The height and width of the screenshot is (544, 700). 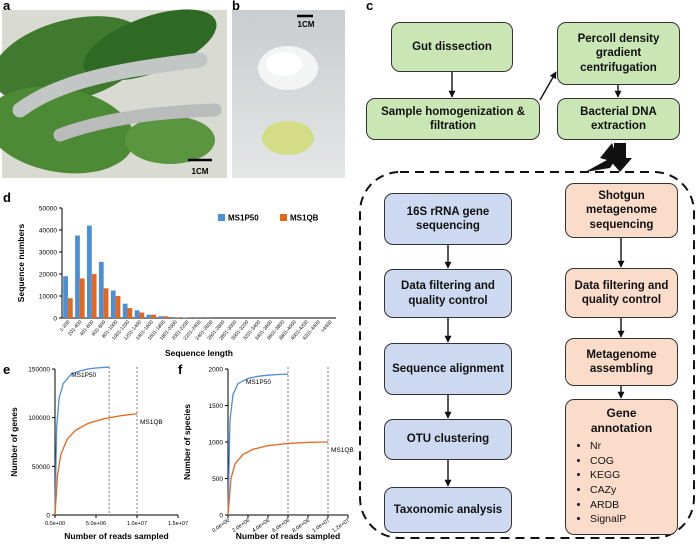 What do you see at coordinates (608, 519) in the screenshot?
I see `annotation-item: SignalP` at bounding box center [608, 519].